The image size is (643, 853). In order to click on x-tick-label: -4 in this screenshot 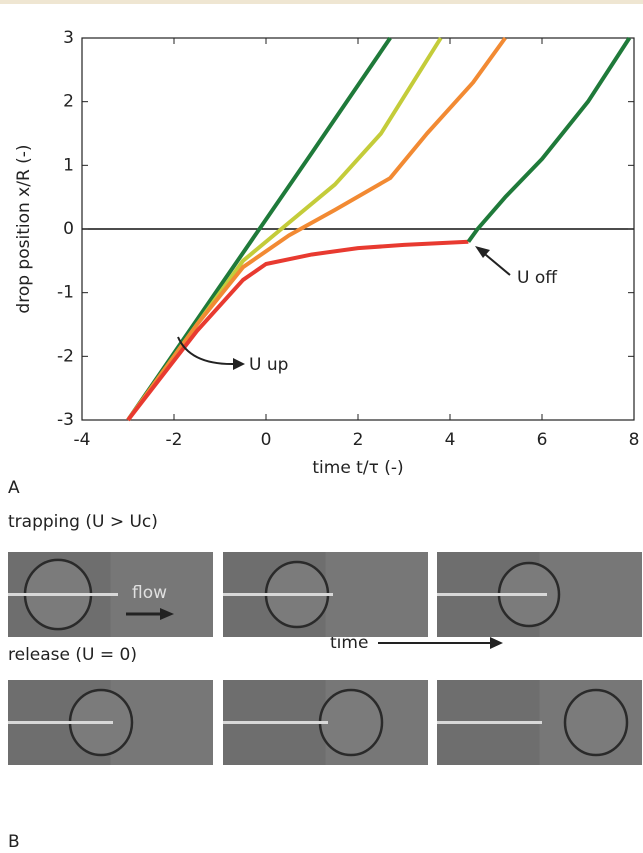, I will do `click(82, 440)`.